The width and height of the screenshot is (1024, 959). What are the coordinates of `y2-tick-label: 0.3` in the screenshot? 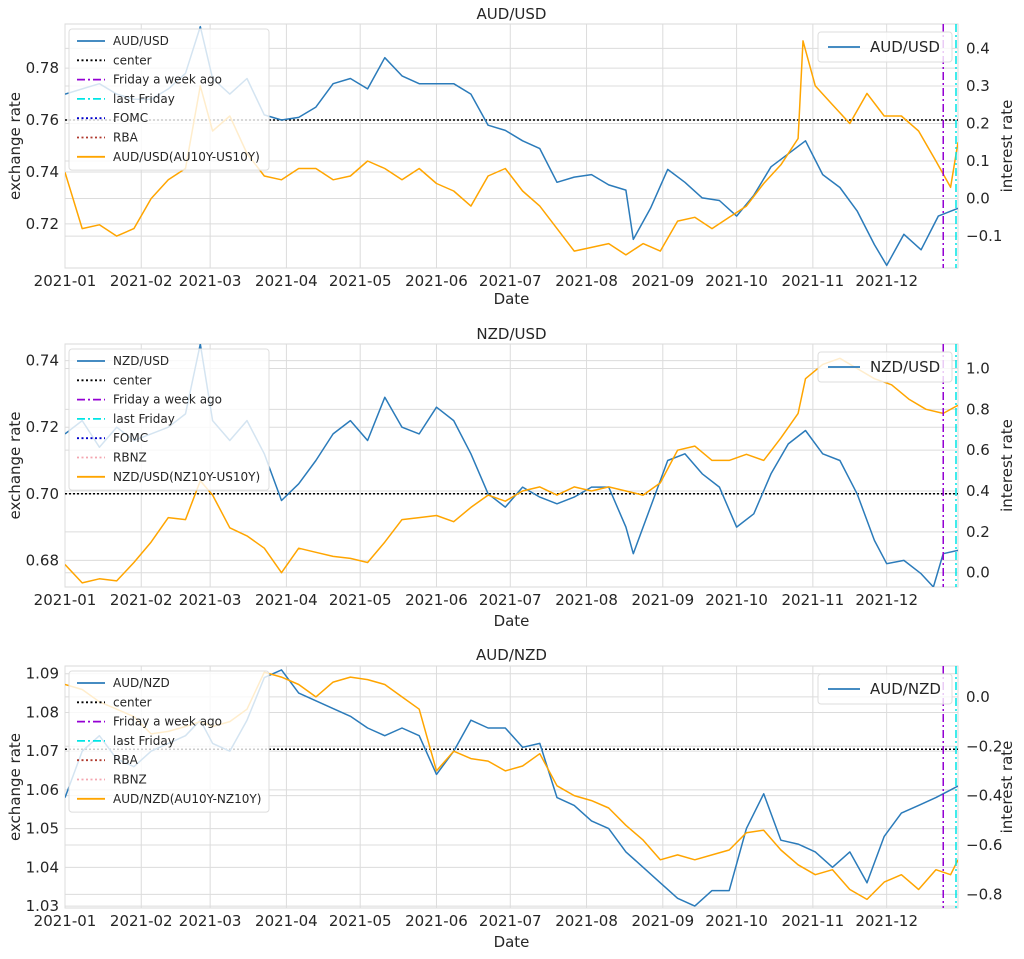 It's located at (978, 86).